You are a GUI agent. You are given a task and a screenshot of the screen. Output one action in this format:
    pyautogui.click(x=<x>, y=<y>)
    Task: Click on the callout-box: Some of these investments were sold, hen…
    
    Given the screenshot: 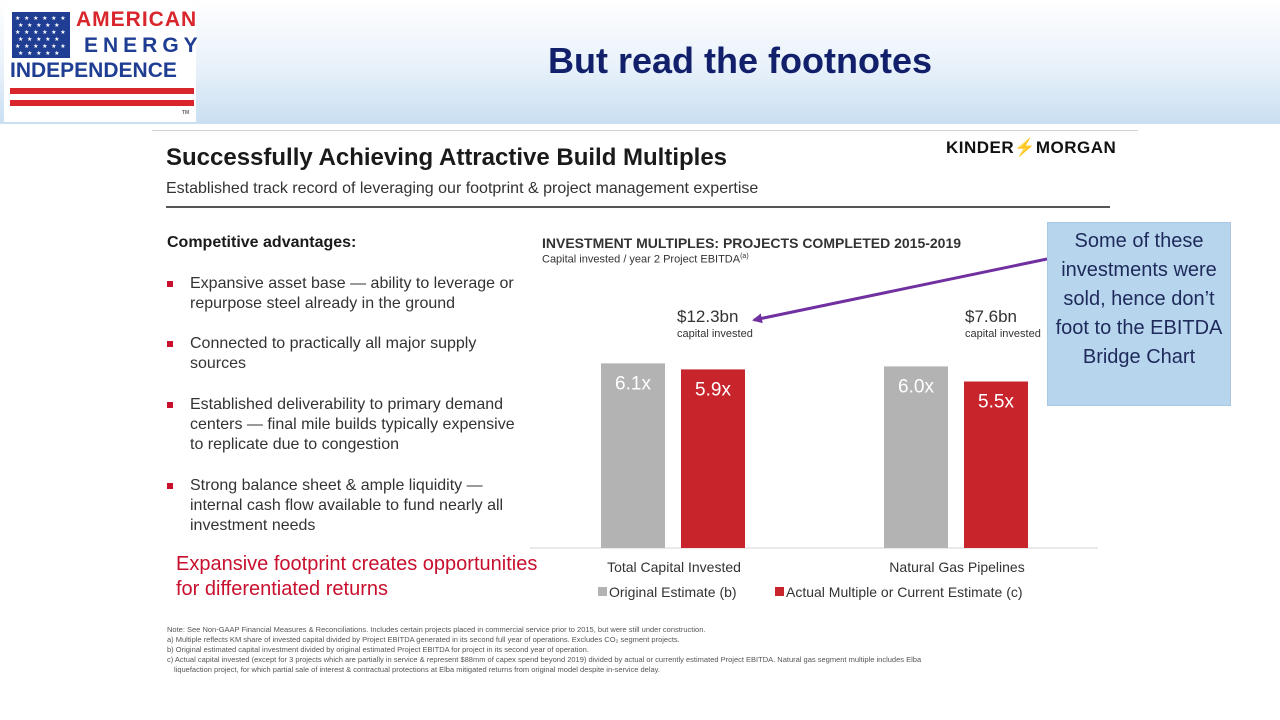 What is the action you would take?
    pyautogui.click(x=1139, y=314)
    